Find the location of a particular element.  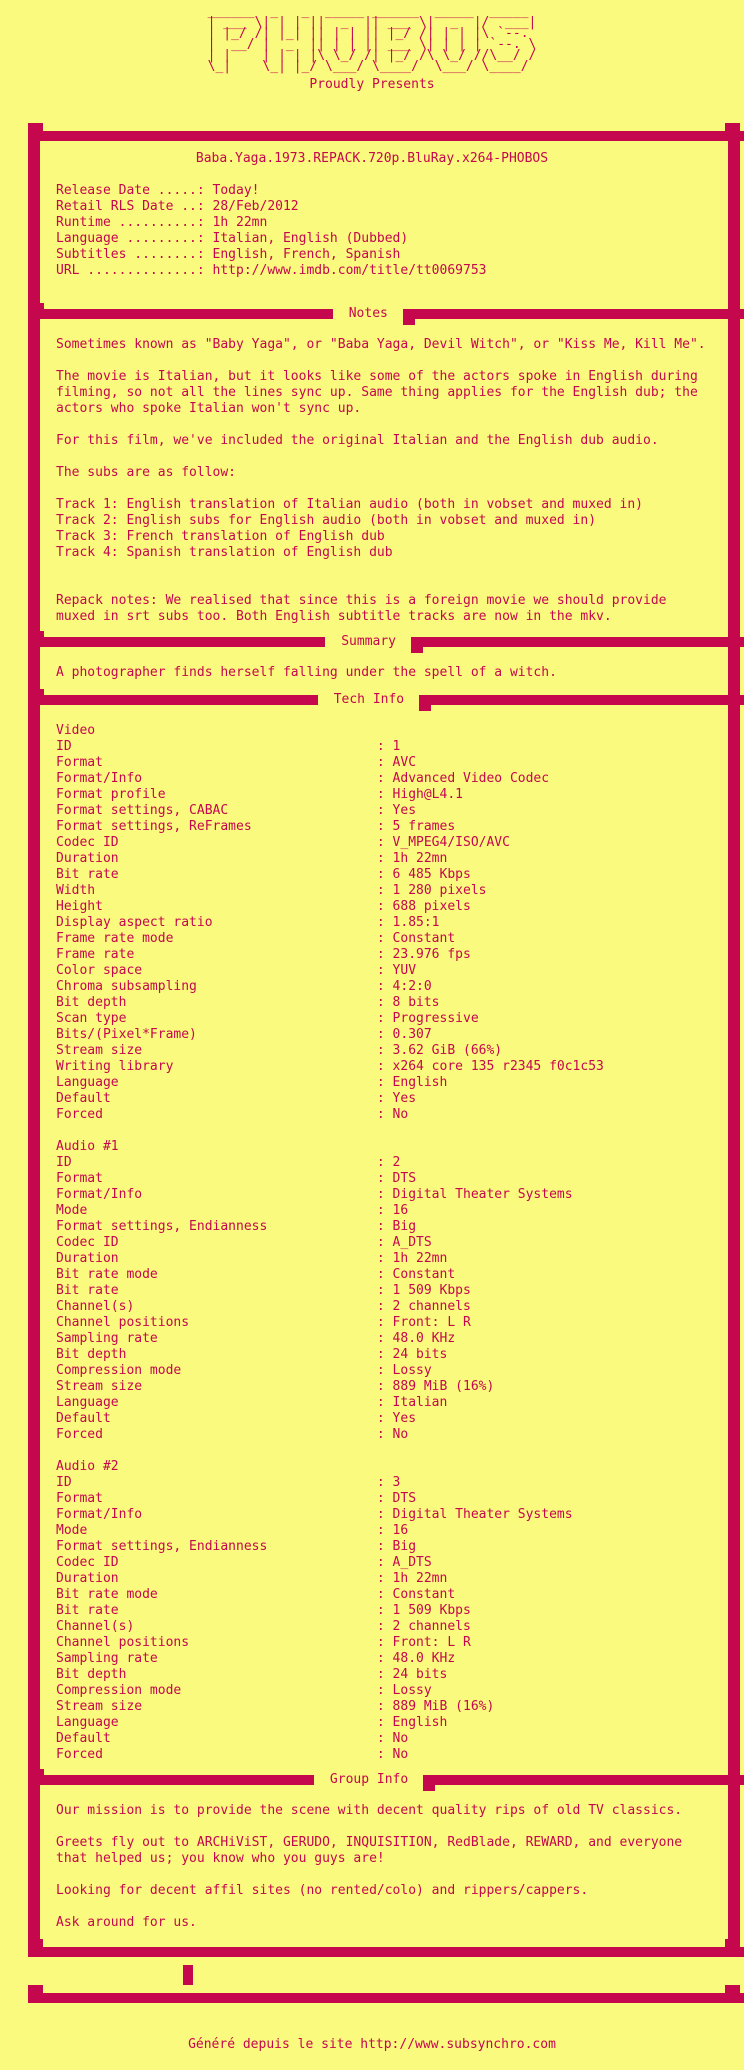

summary-divider: Summary is located at coordinates (386, 642).